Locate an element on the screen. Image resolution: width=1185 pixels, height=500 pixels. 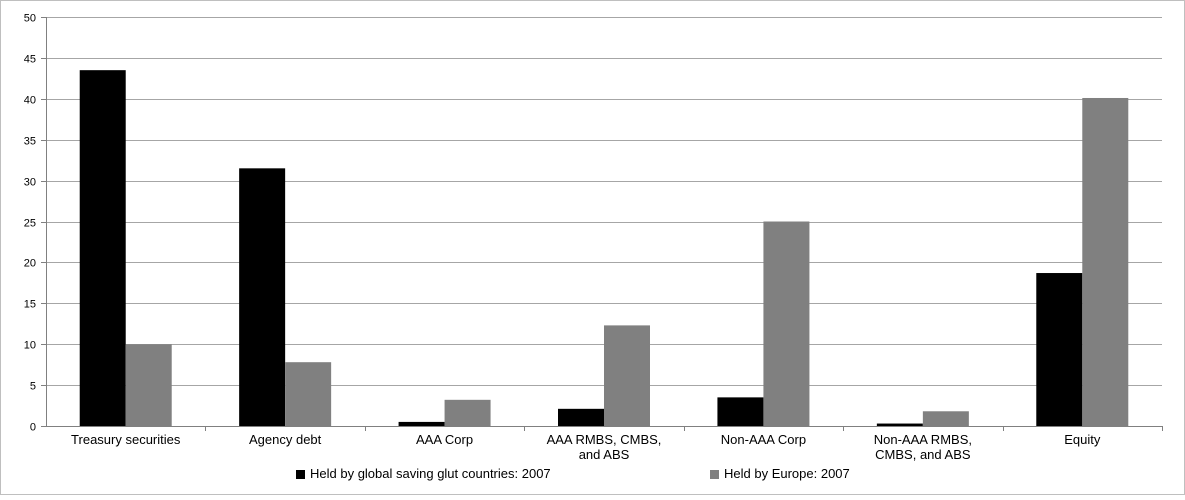
x-tick-label: Non-AAA Corp is located at coordinates (763, 439).